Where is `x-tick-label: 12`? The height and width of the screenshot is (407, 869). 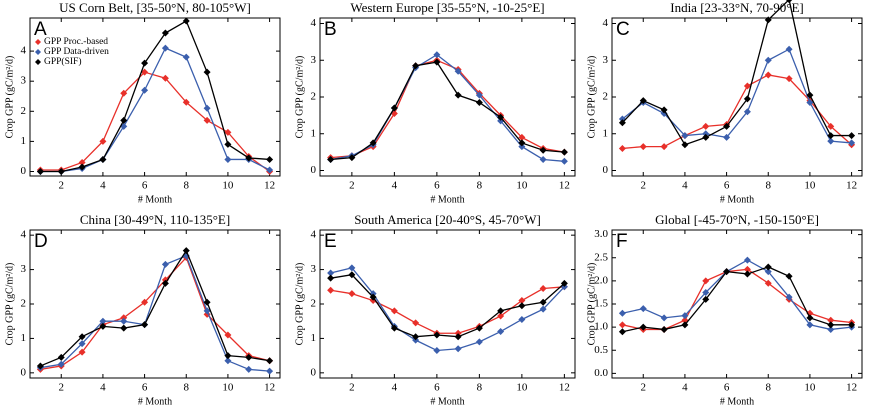
x-tick-label: 12 is located at coordinates (269, 388).